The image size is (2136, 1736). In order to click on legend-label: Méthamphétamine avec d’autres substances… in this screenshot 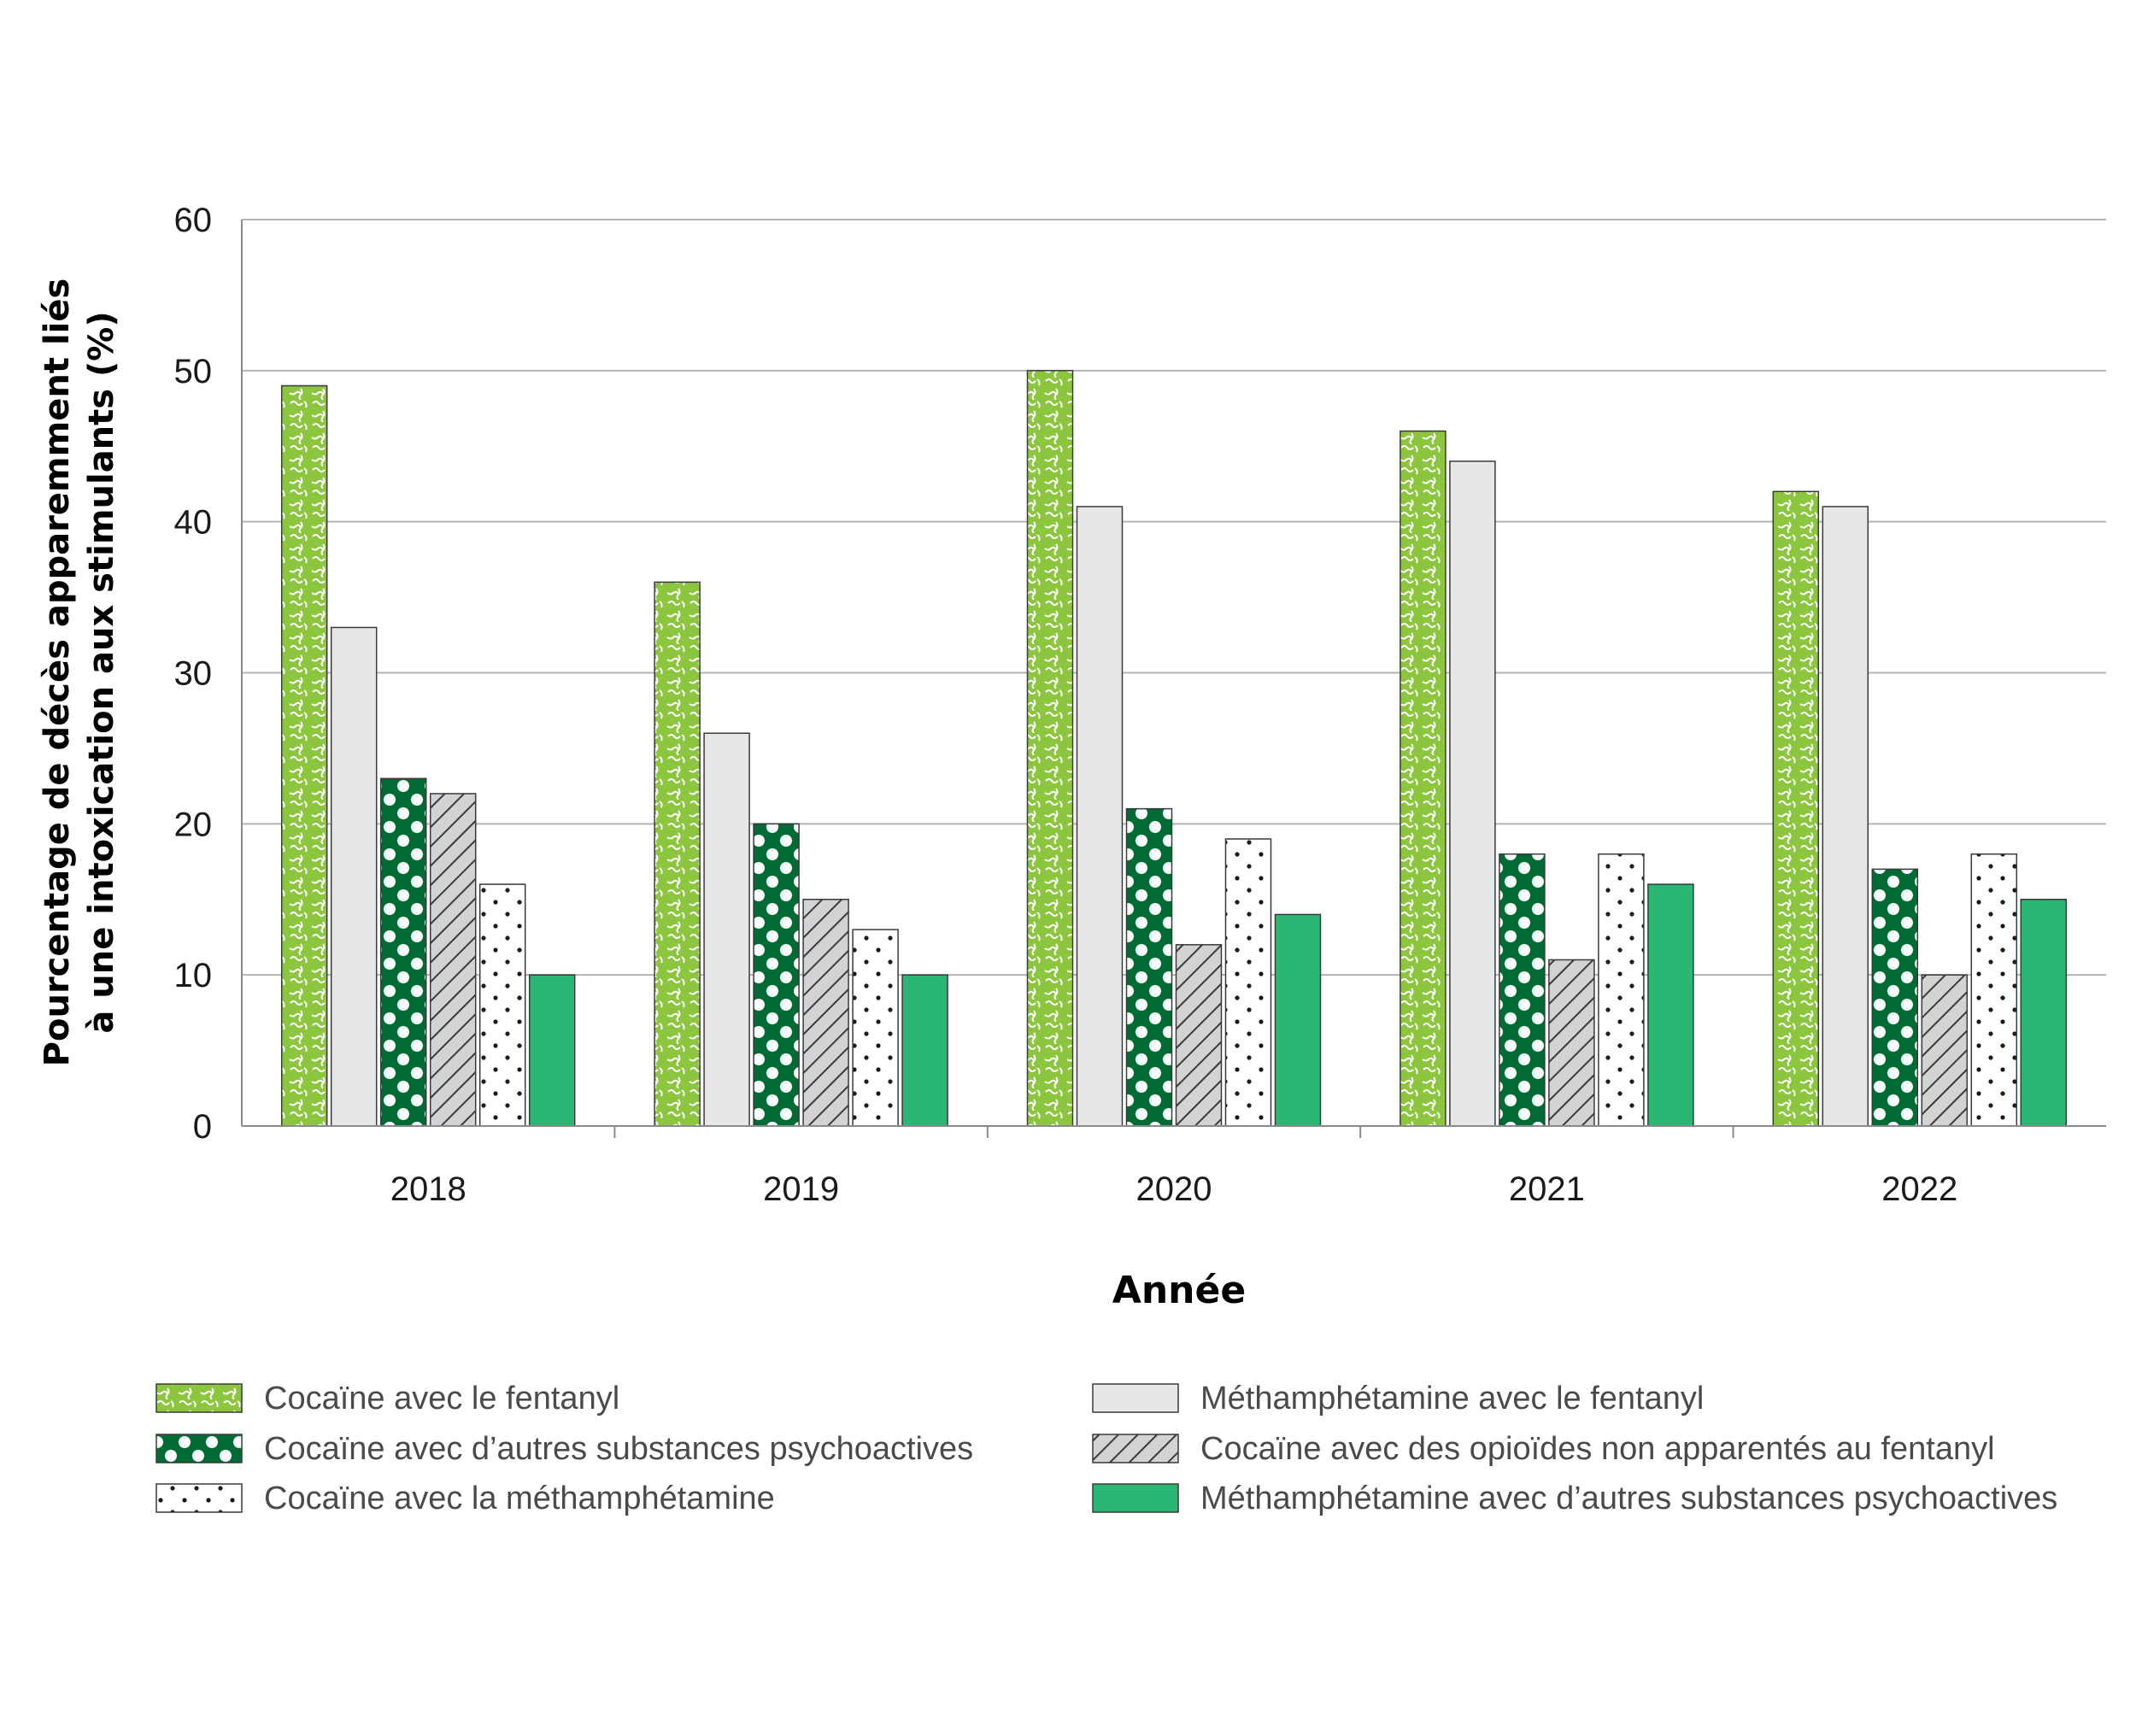, I will do `click(1629, 1498)`.